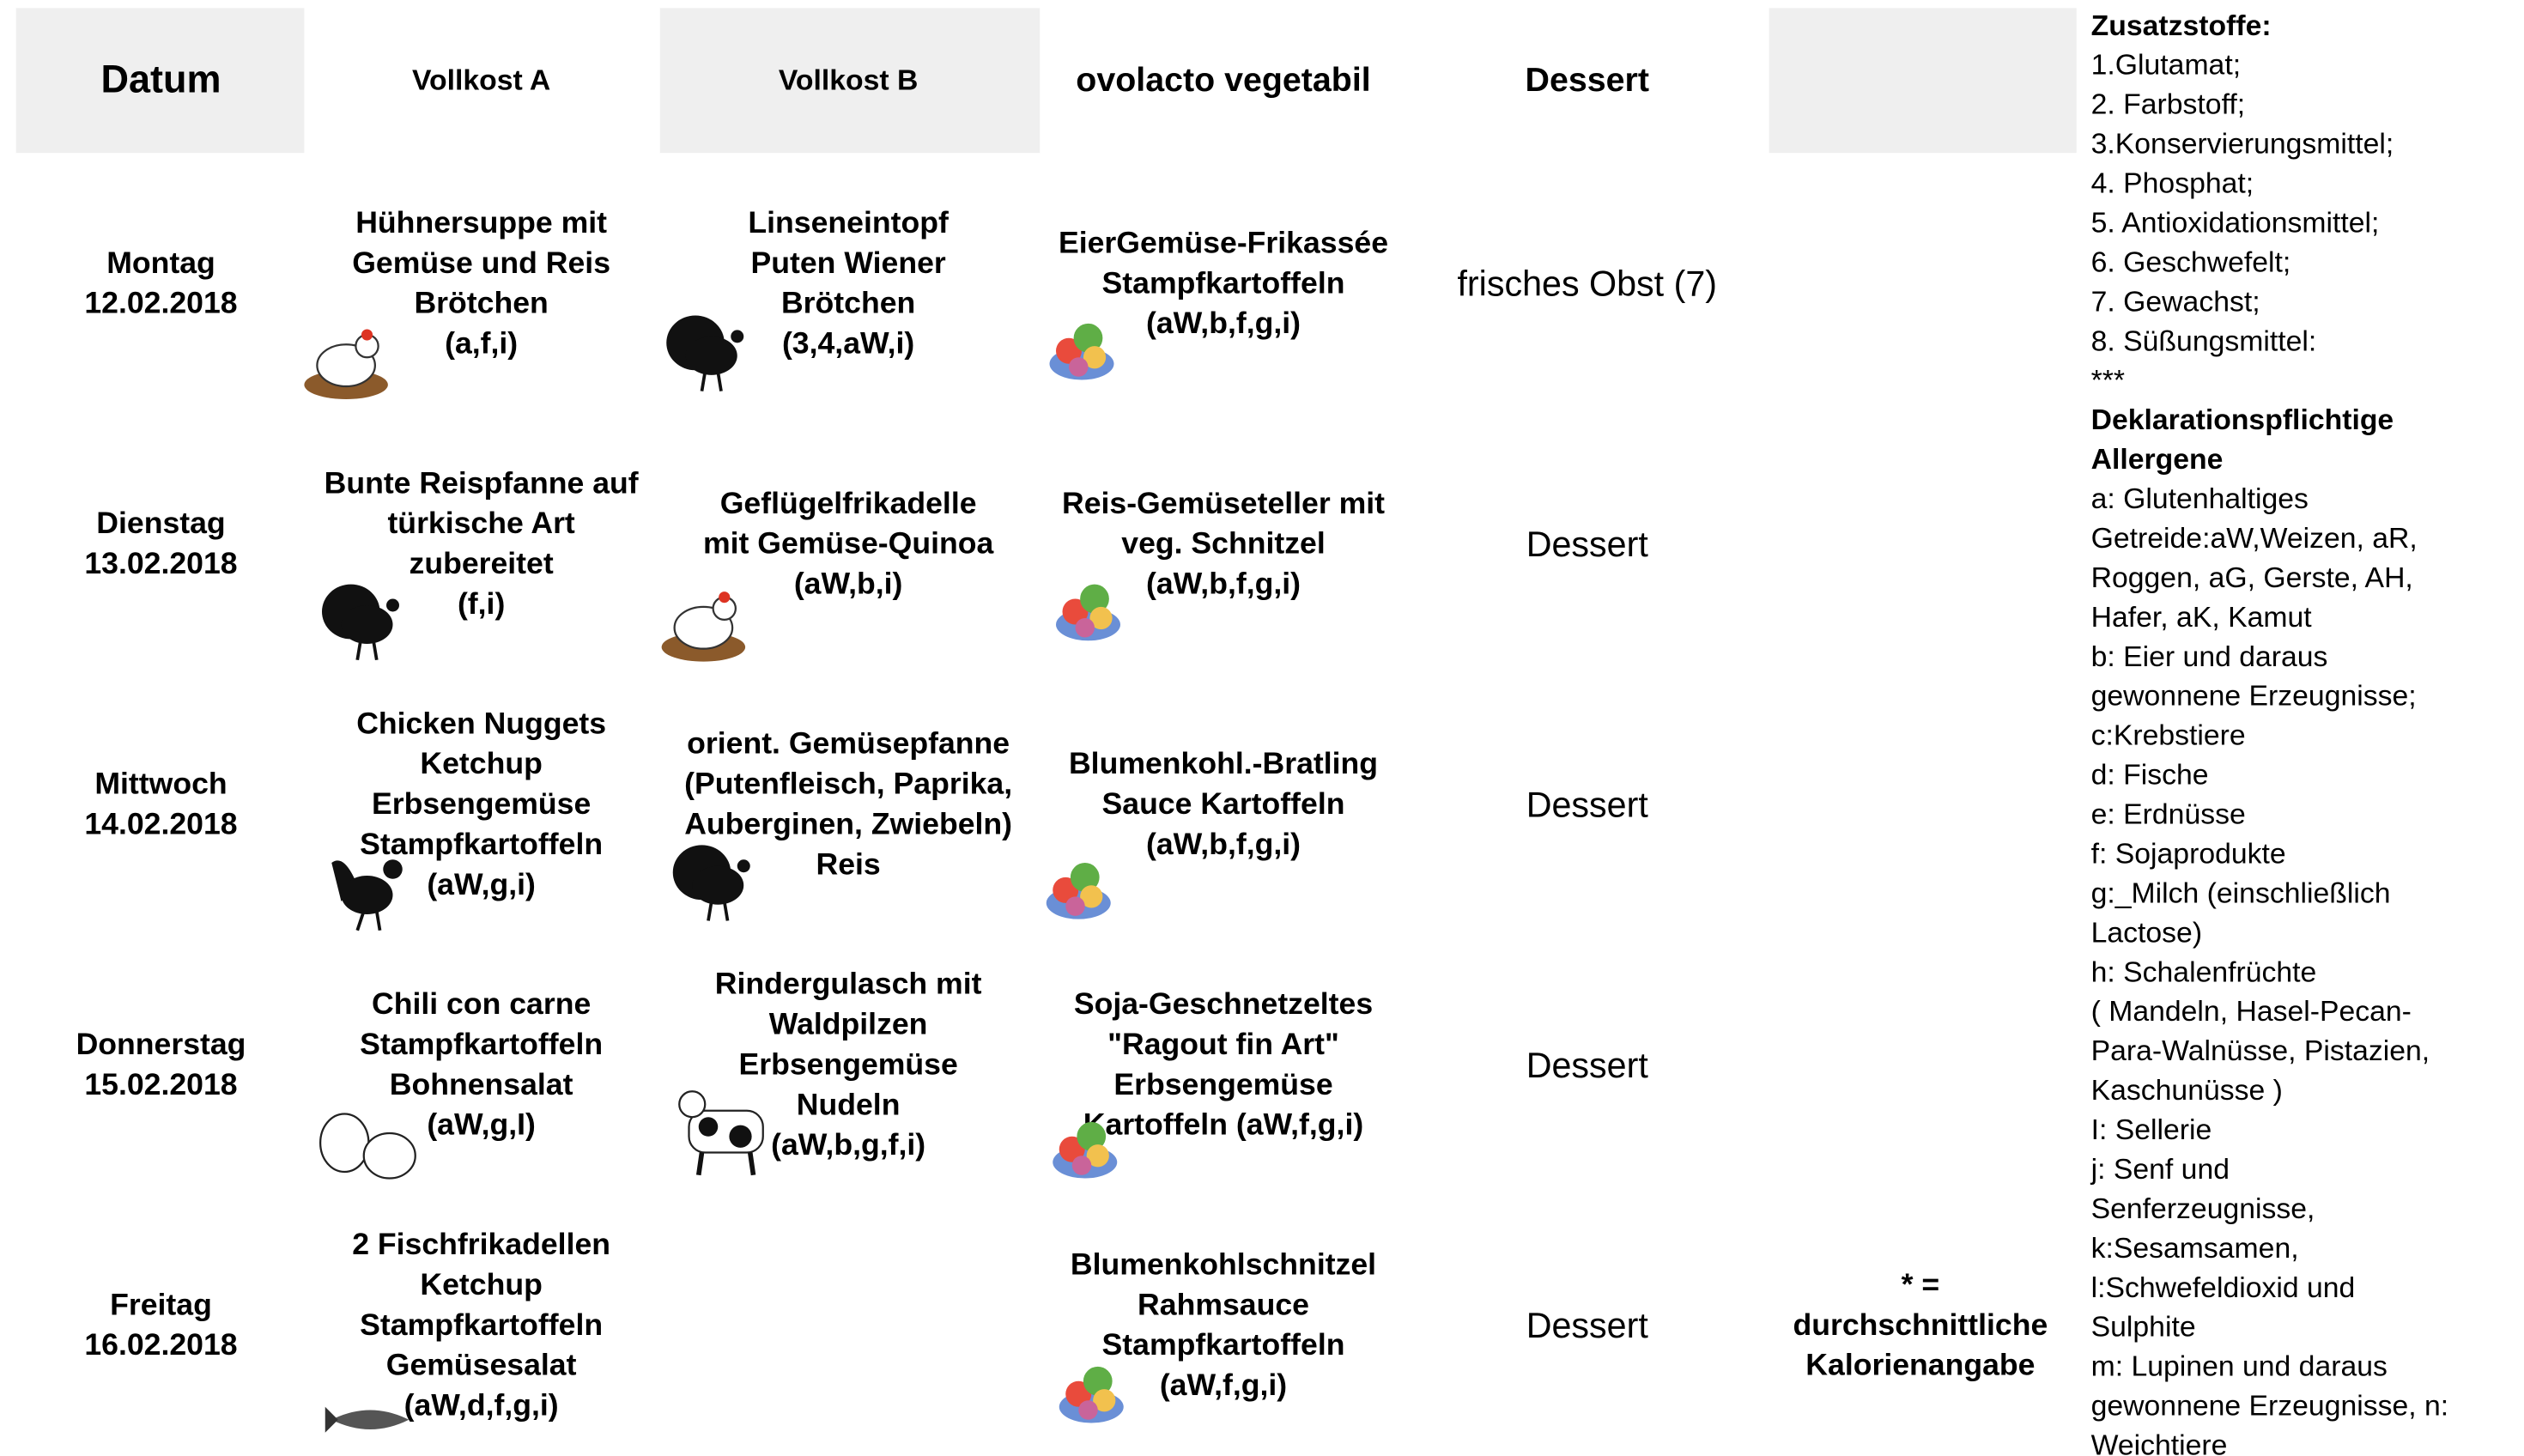 This screenshot has height=1456, width=2524. Describe the element at coordinates (331, 1419) in the screenshot. I see `fish-tail` at that location.